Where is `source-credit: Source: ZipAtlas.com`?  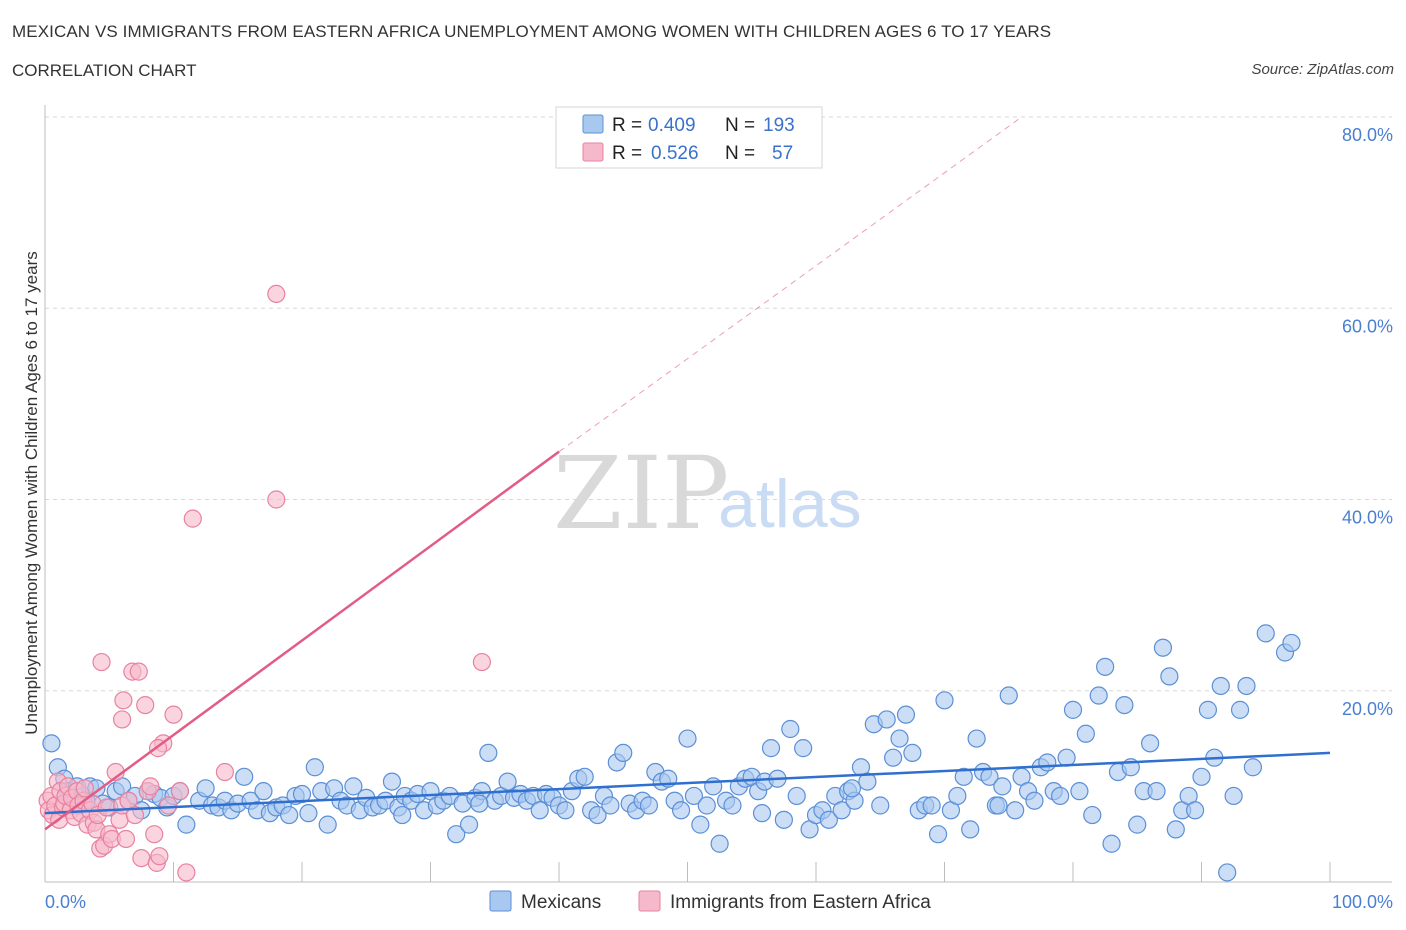
source-credit: Source: ZipAtlas.com is located at coordinates (1322, 69).